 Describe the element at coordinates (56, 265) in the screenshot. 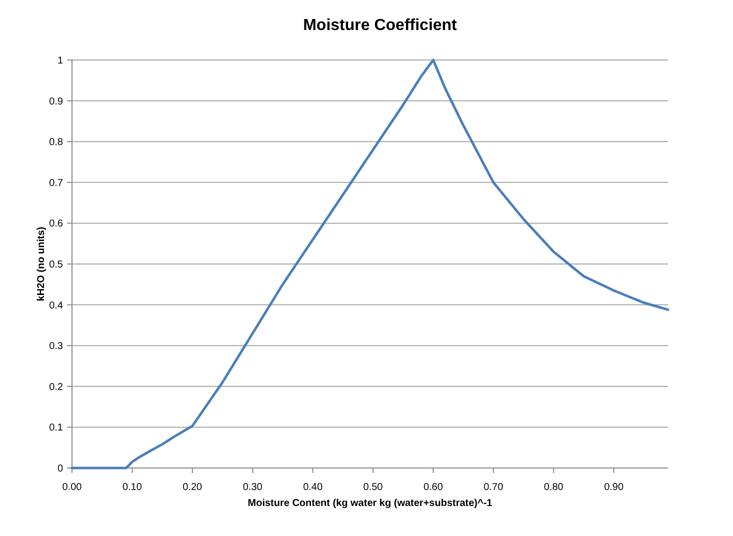

I see `y-tick-label: 0.5` at that location.